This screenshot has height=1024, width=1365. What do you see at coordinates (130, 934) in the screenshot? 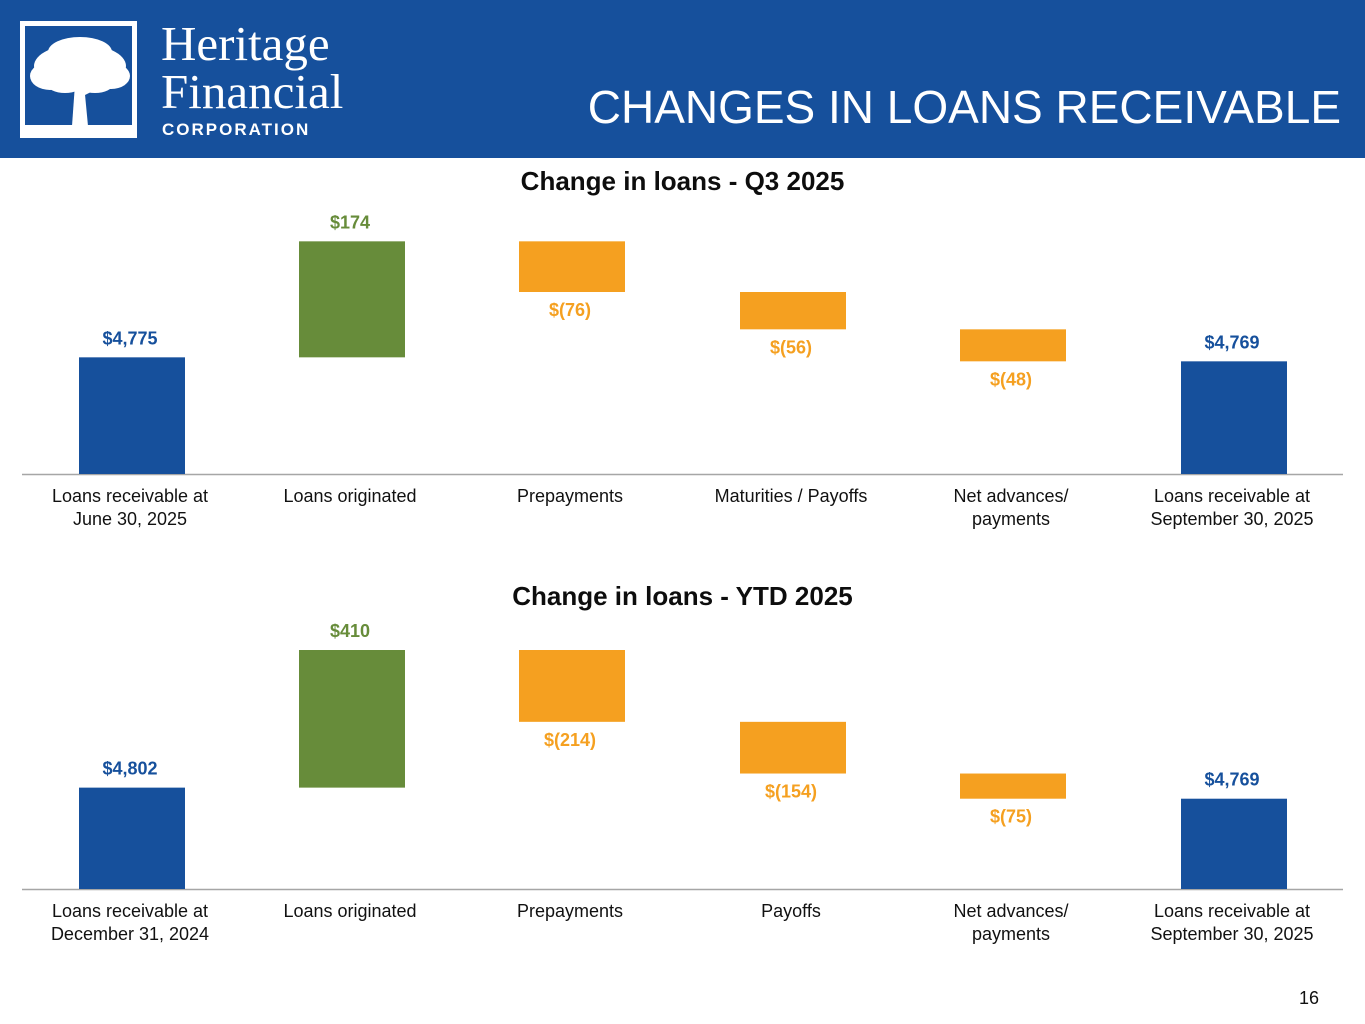
I see `category-label-line: December 31, 2024` at bounding box center [130, 934].